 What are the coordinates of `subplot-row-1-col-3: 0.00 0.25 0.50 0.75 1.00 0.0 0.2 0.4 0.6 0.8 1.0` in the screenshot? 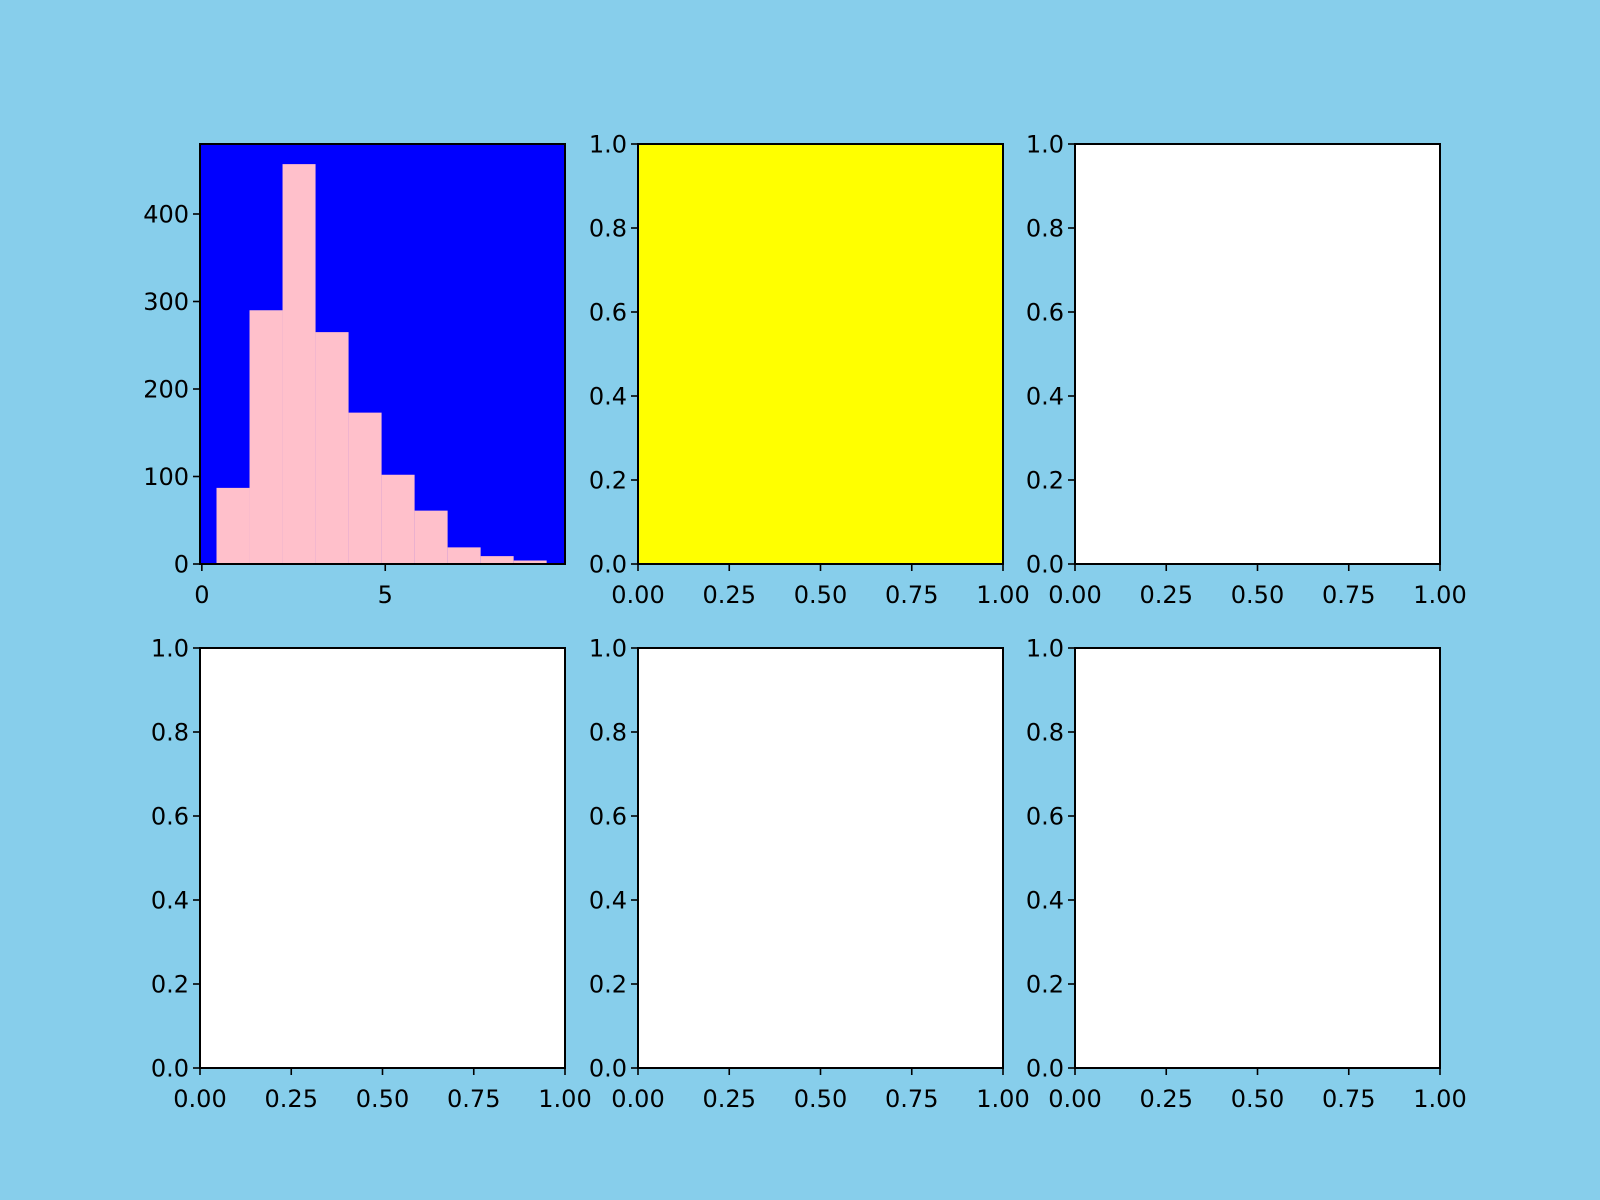 It's located at (1246, 370).